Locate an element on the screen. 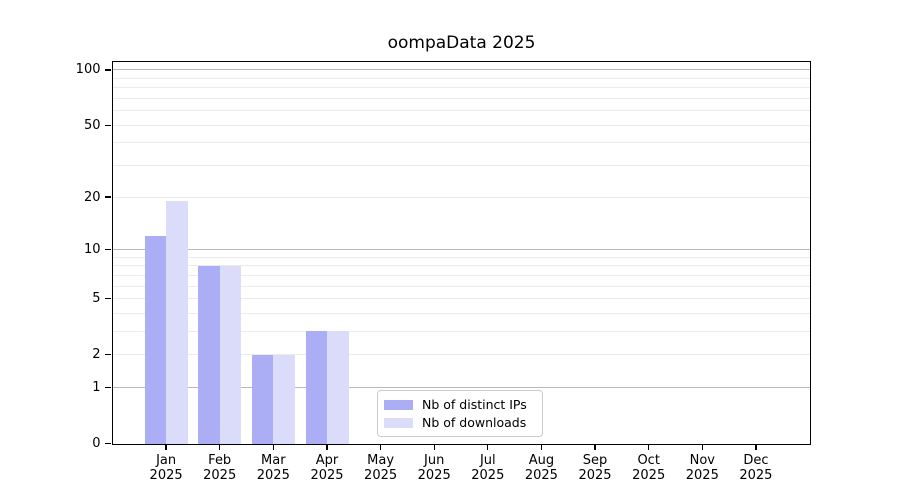  legend: Nb of distinct IPs Nb of downloads is located at coordinates (460, 413).